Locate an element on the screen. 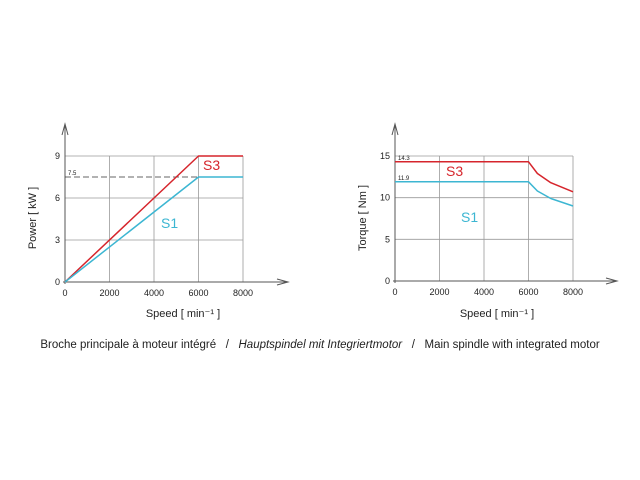 The height and width of the screenshot is (480, 640). chart1-y-axis-arrow is located at coordinates (65, 129).